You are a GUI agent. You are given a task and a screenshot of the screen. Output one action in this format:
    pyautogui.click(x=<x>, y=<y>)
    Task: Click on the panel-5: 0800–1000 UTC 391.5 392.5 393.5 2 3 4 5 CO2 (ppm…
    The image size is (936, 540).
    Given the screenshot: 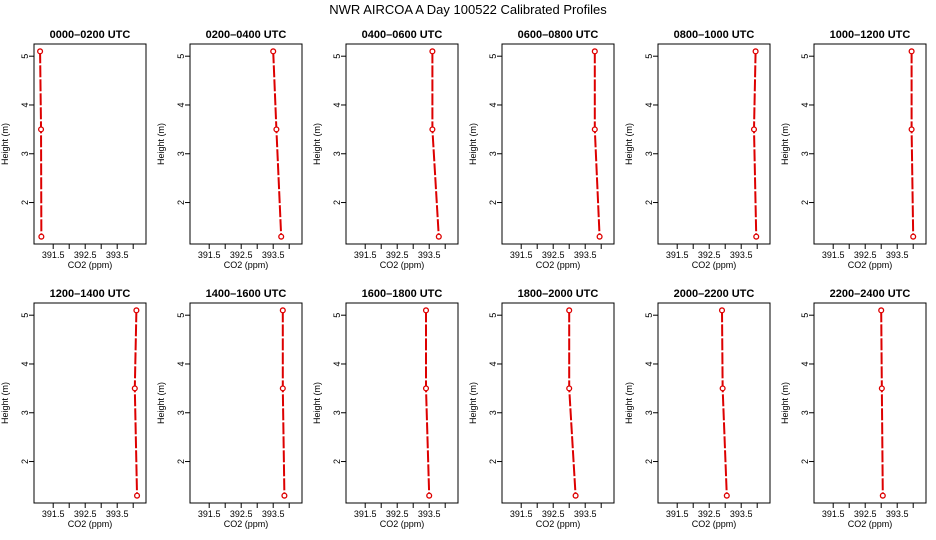 What is the action you would take?
    pyautogui.click(x=697, y=149)
    